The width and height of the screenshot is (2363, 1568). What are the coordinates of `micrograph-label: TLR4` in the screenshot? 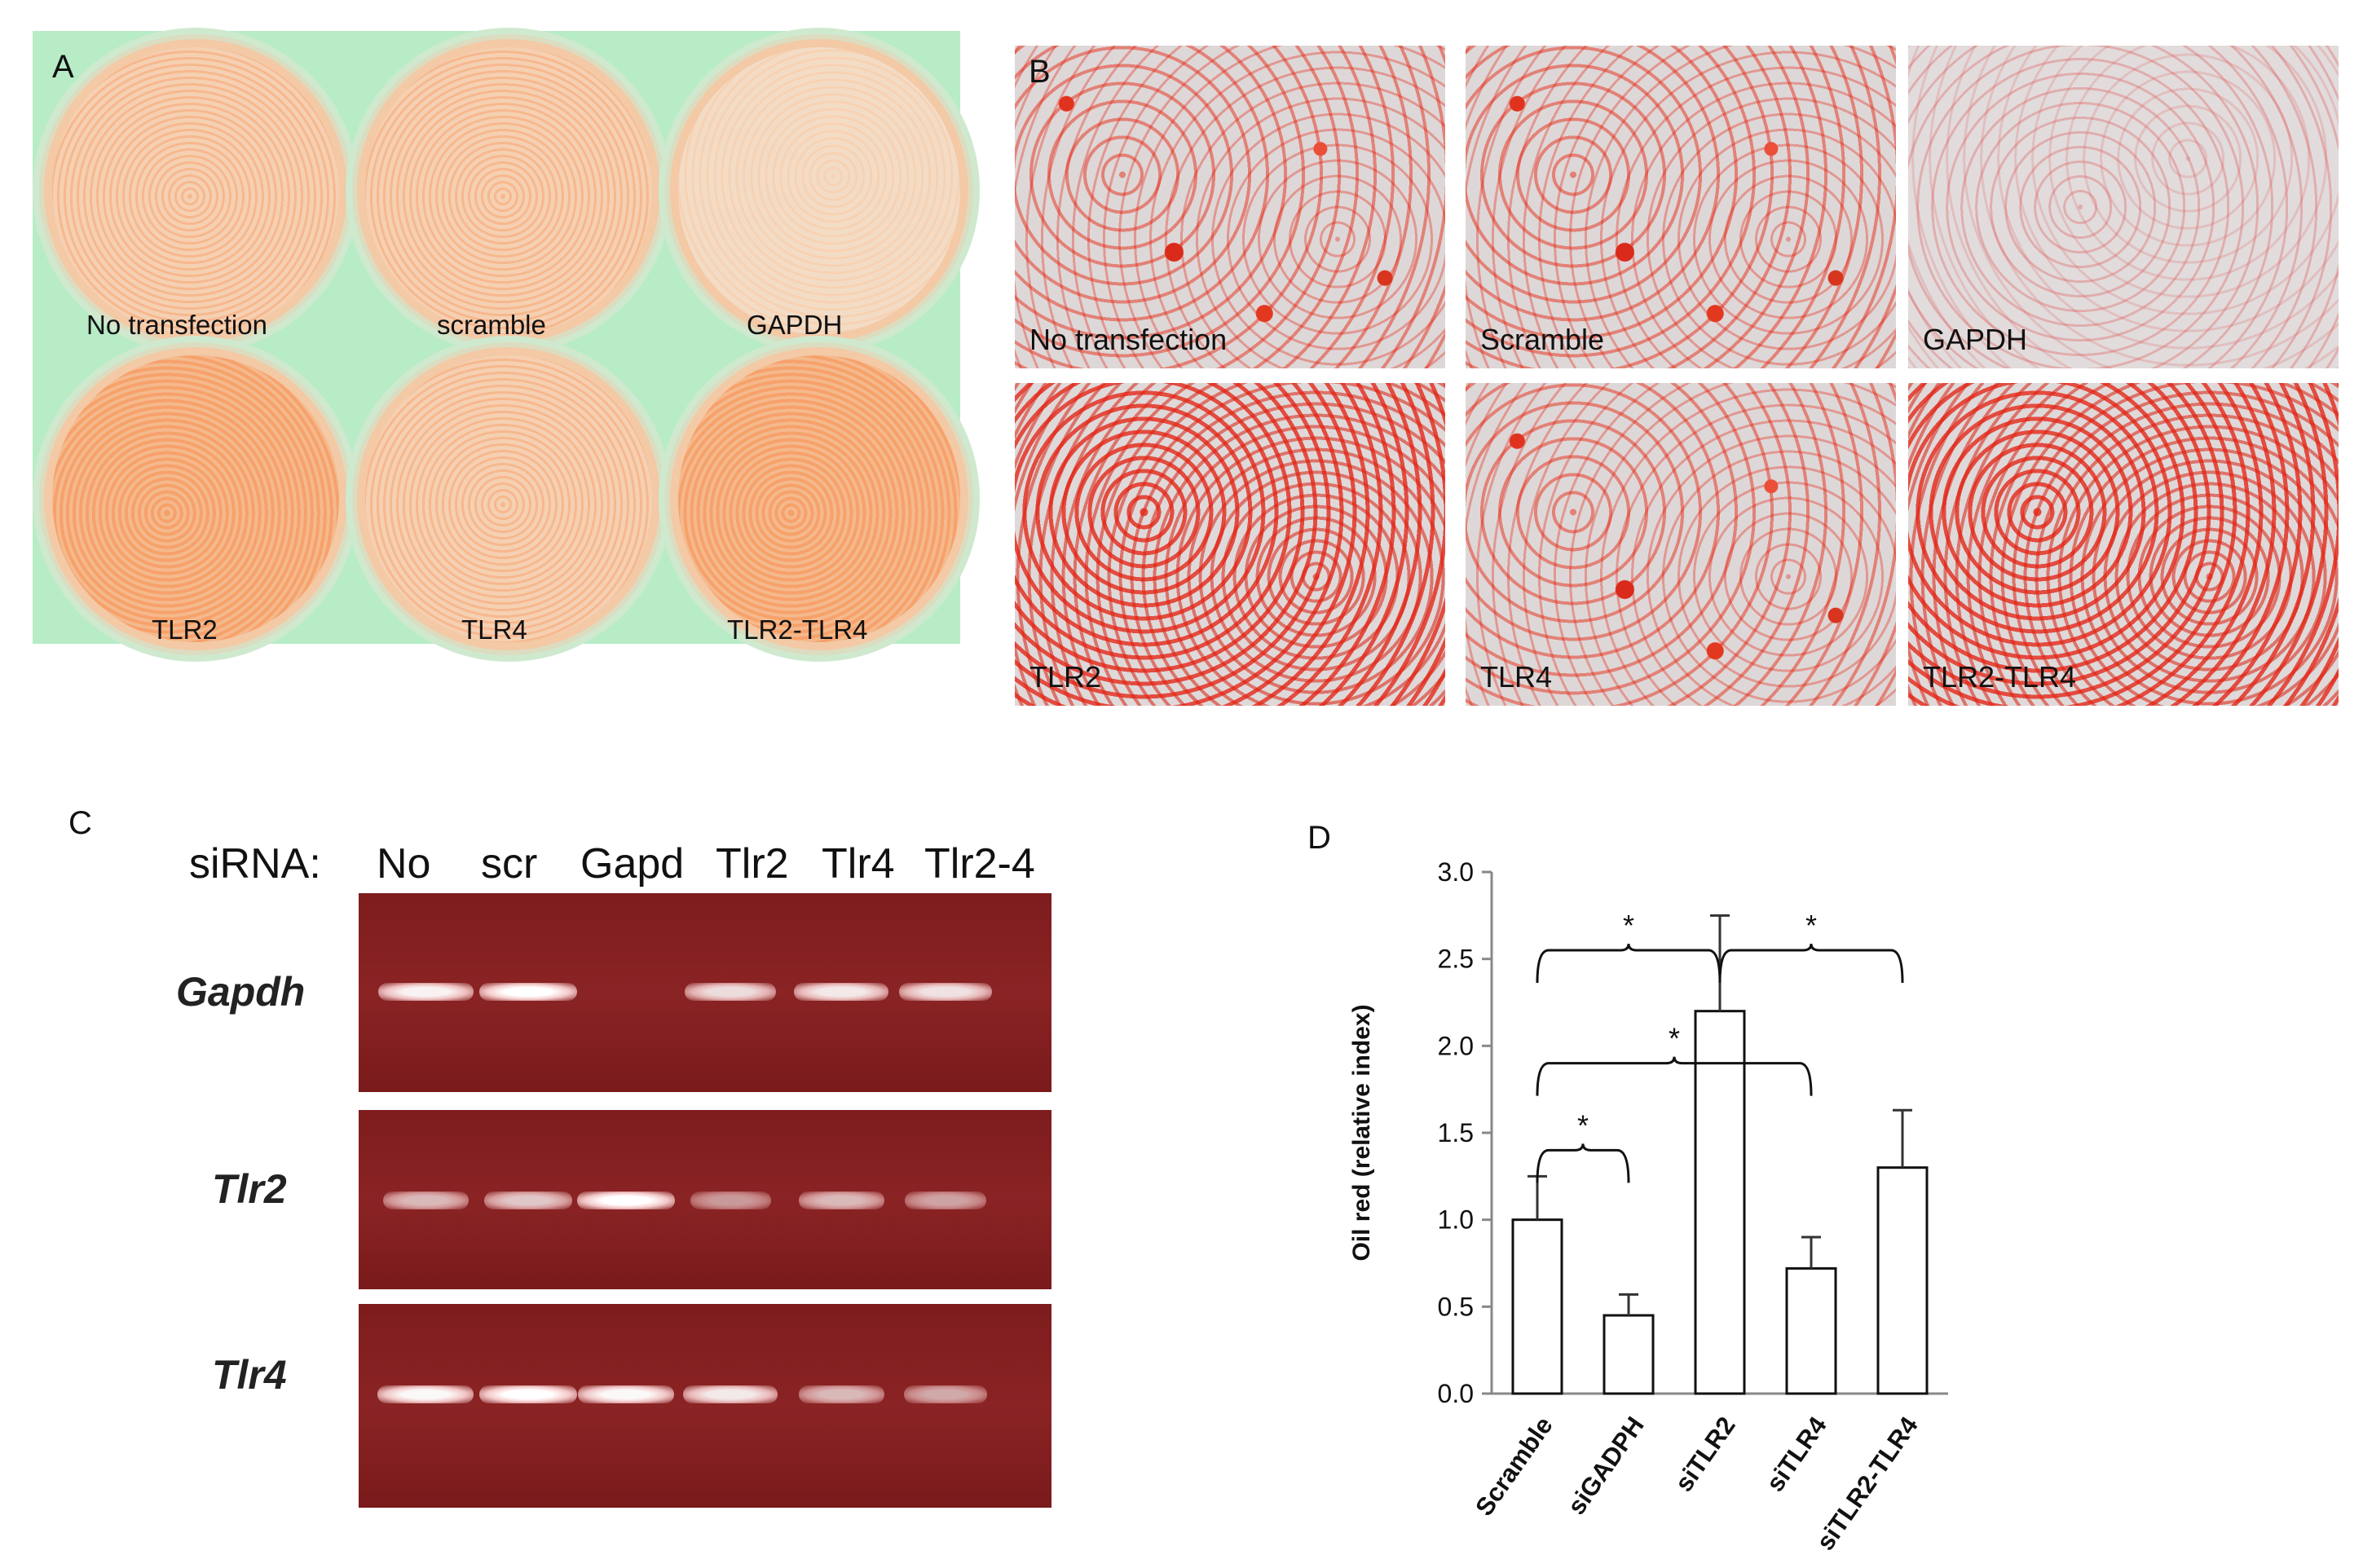 It's located at (1516, 677).